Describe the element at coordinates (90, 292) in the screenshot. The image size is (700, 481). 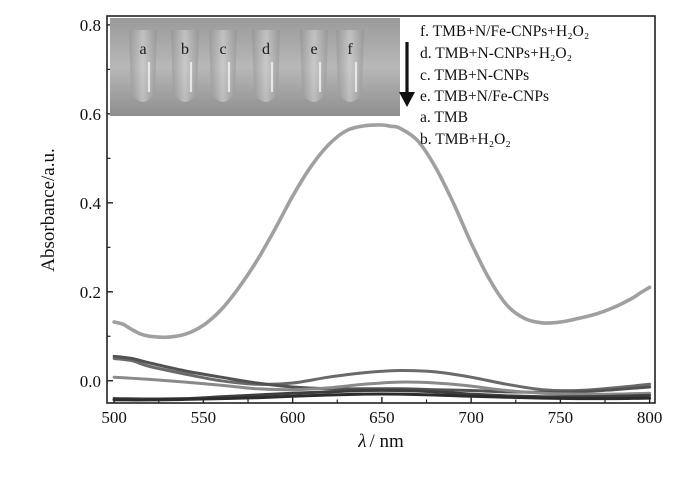
I see `y-tick-label: 0.2` at that location.